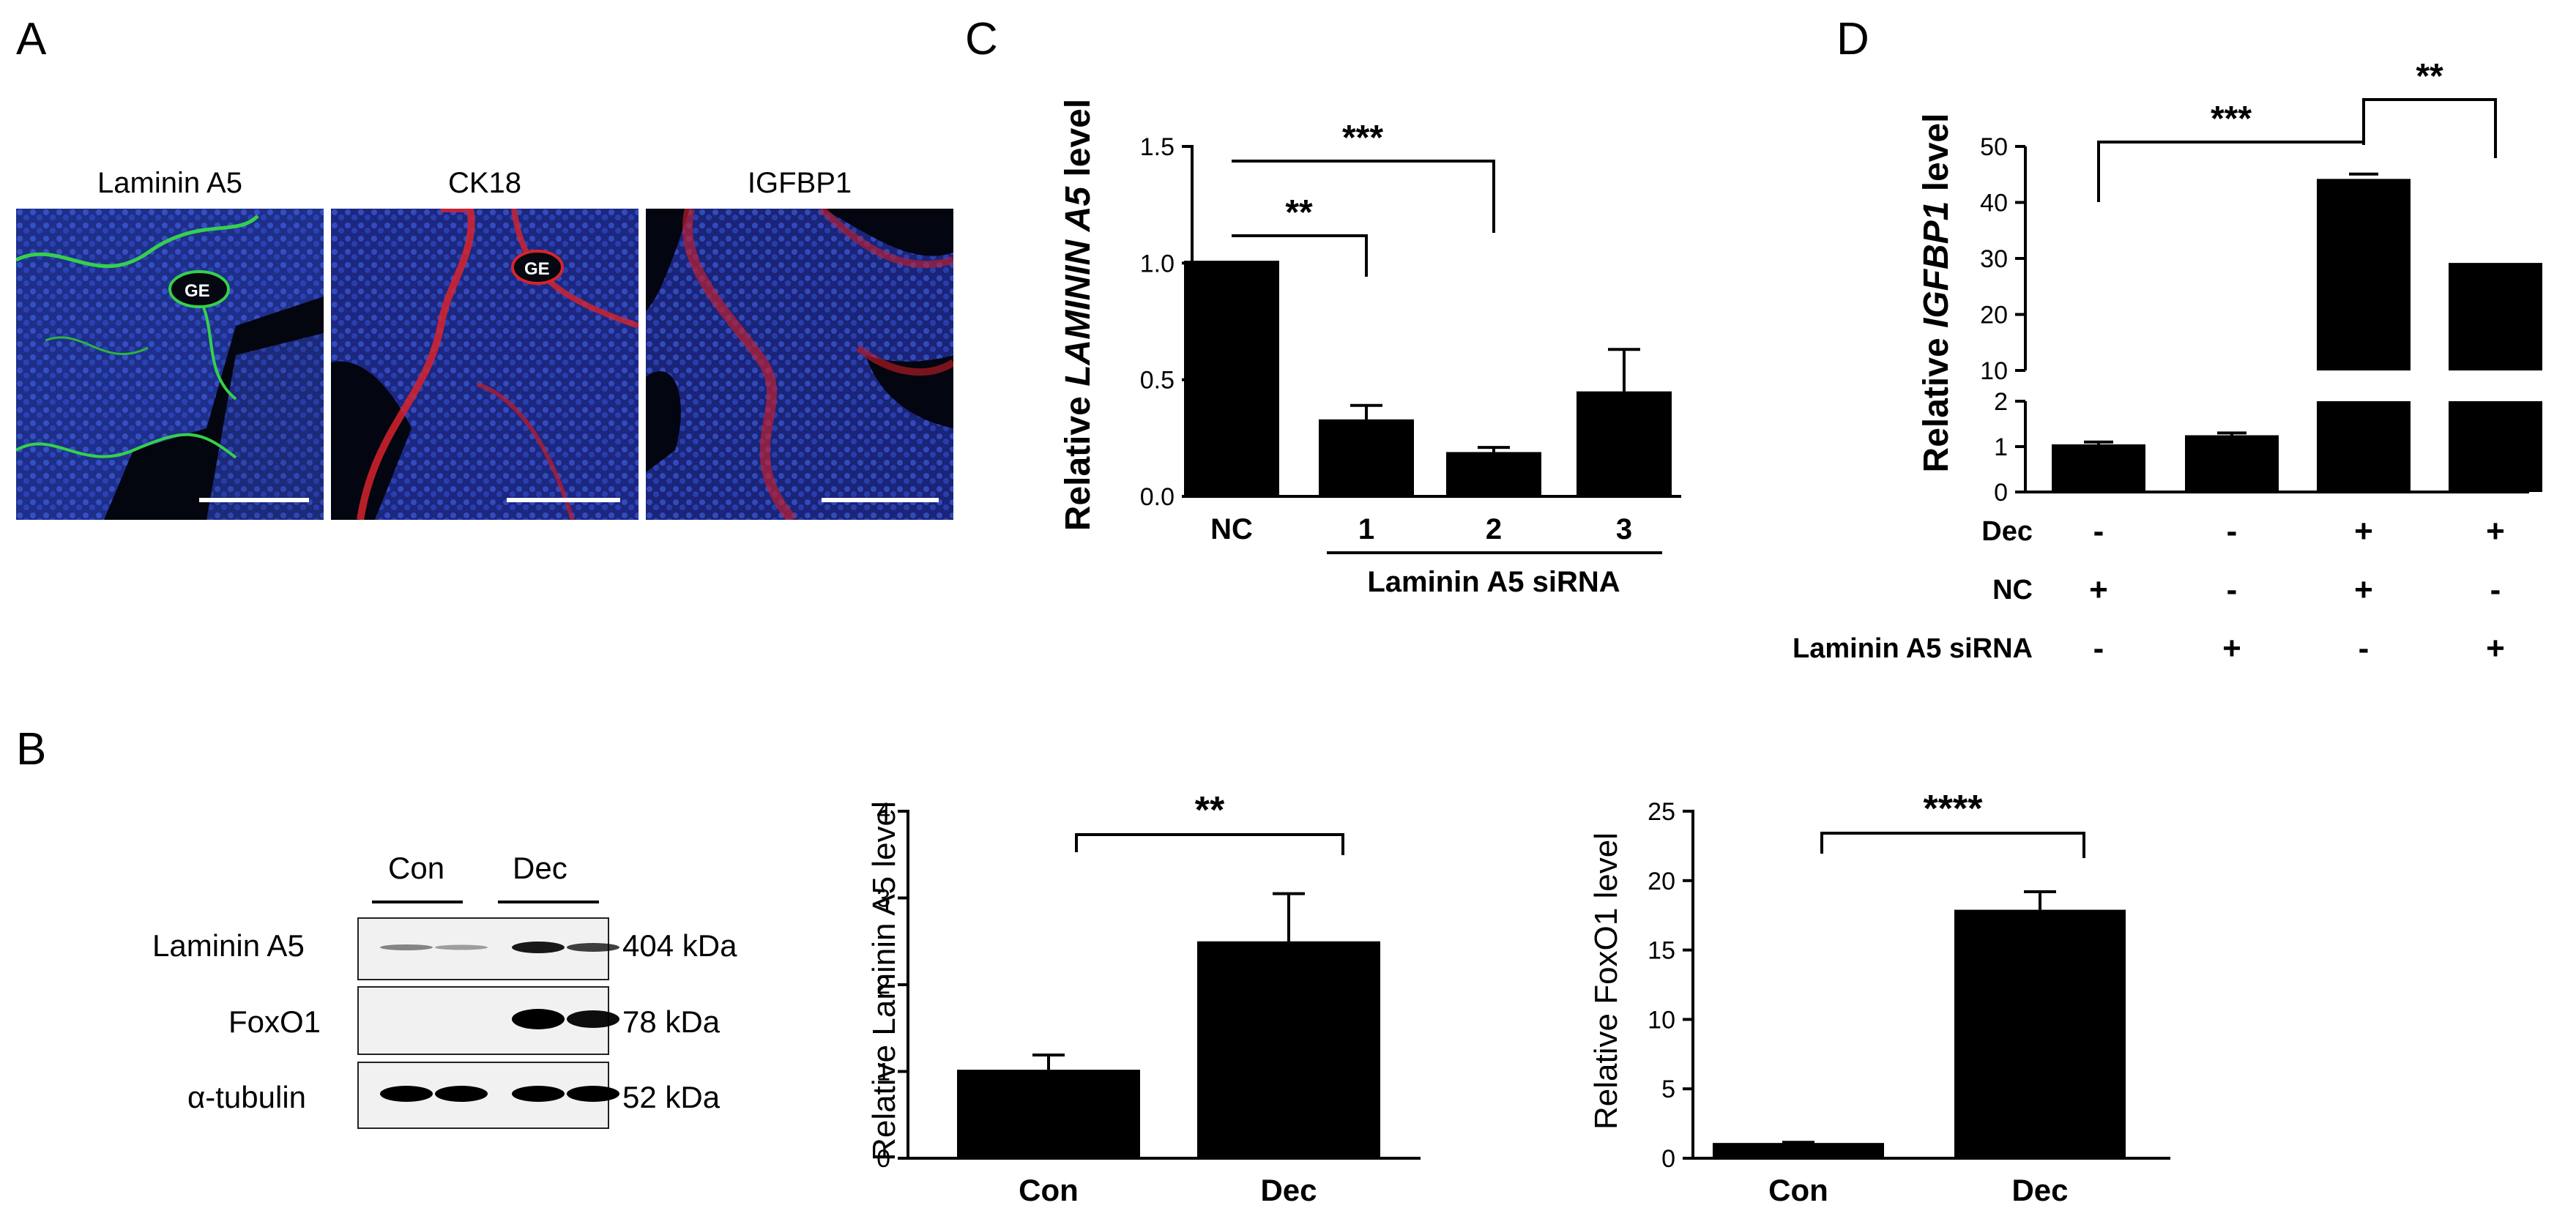 The image size is (2576, 1219). I want to click on ytick-label-B-foxo1-0: 0, so click(1668, 1159).